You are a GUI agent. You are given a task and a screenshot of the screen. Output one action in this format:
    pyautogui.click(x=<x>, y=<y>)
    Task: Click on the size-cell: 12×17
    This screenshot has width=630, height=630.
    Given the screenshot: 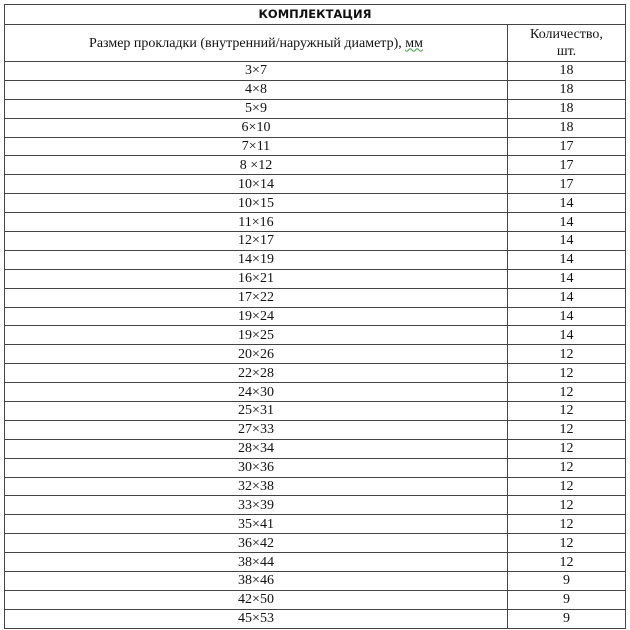 What is the action you would take?
    pyautogui.click(x=256, y=241)
    